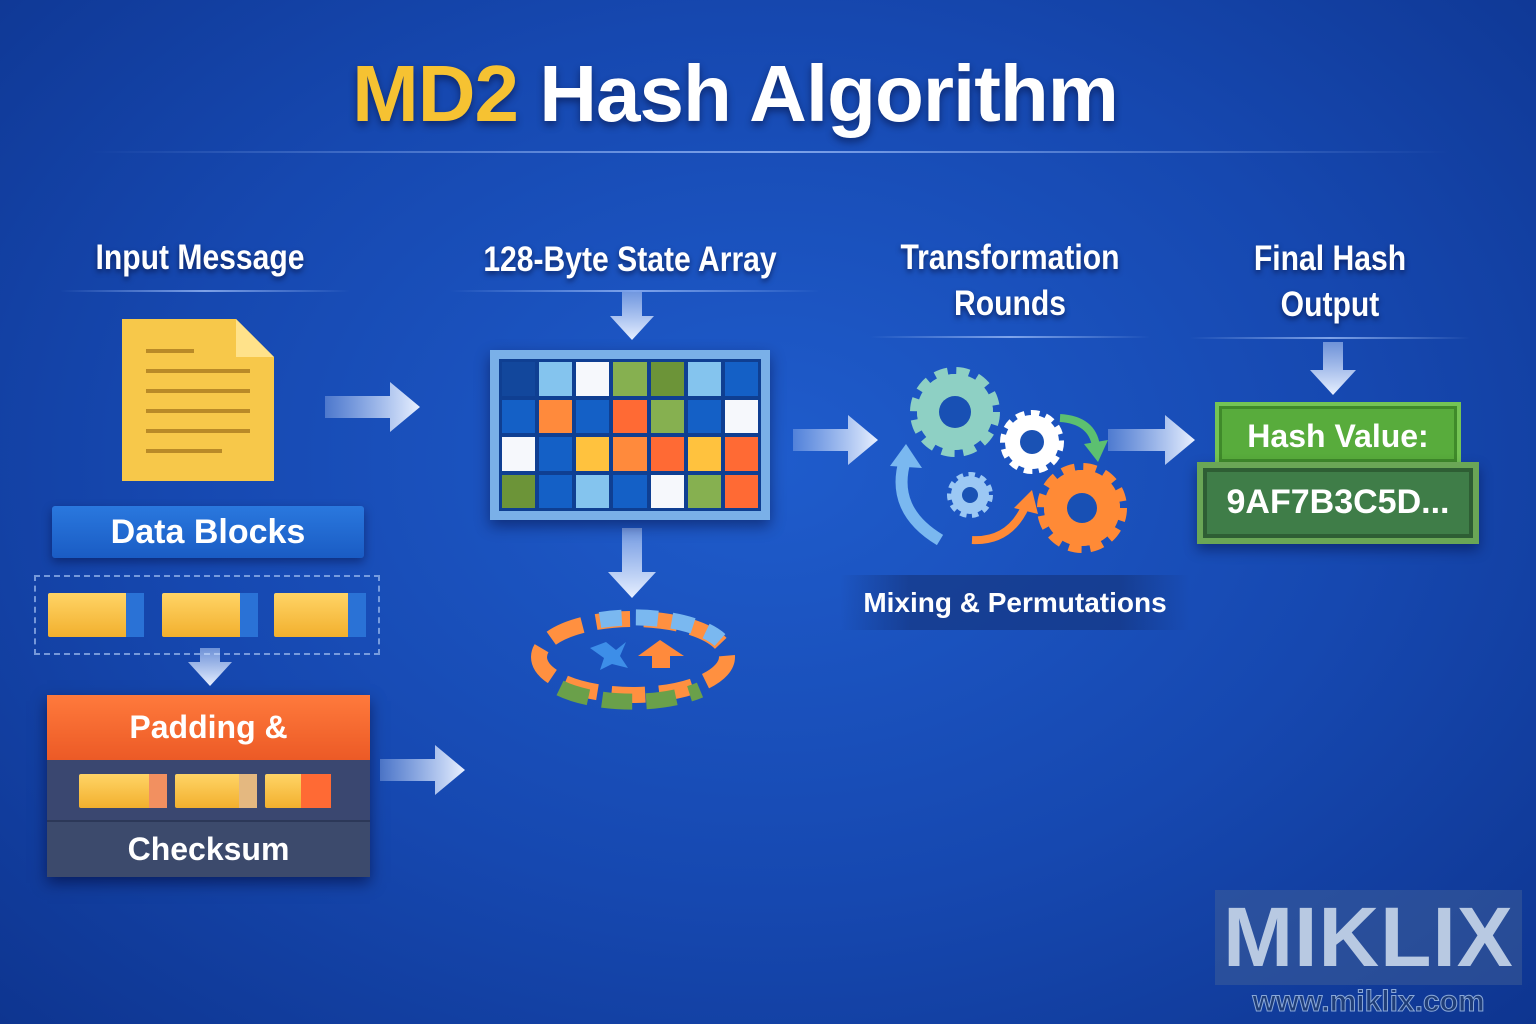 This screenshot has width=1536, height=1024. Describe the element at coordinates (1330, 281) in the screenshot. I see `heading-final-hash-output: Final Hash Output` at that location.